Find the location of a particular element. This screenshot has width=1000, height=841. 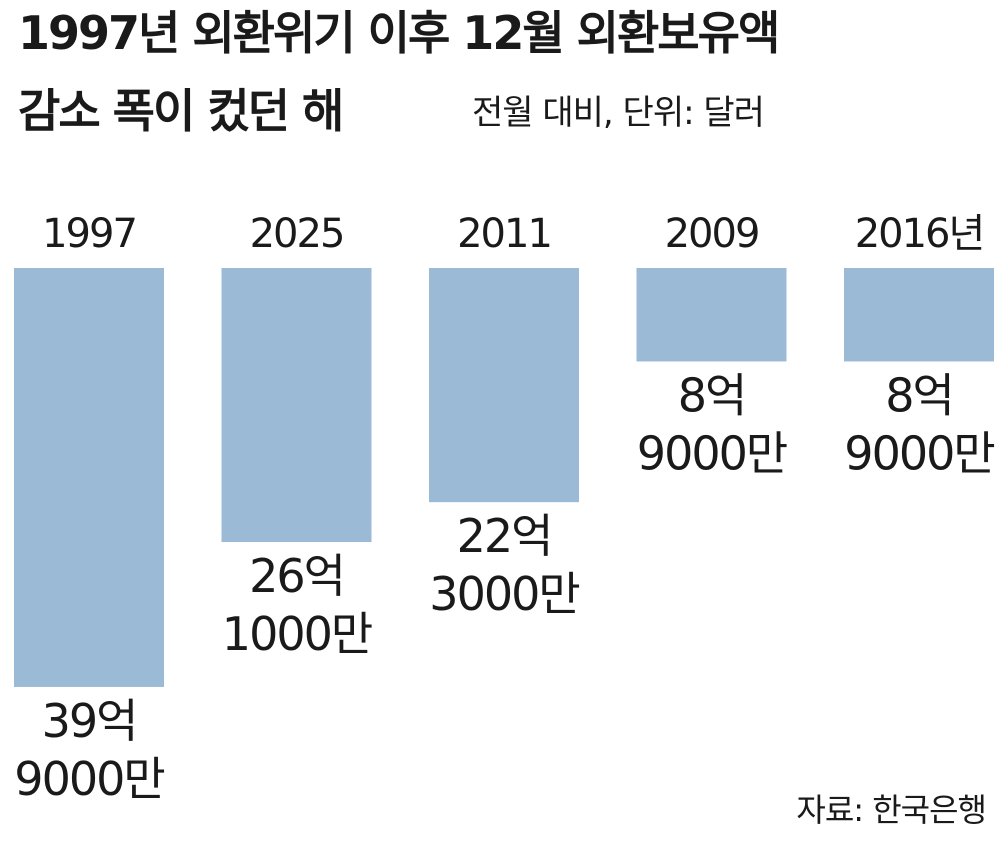

value-label-0-1: 9000만 is located at coordinates (89, 779).